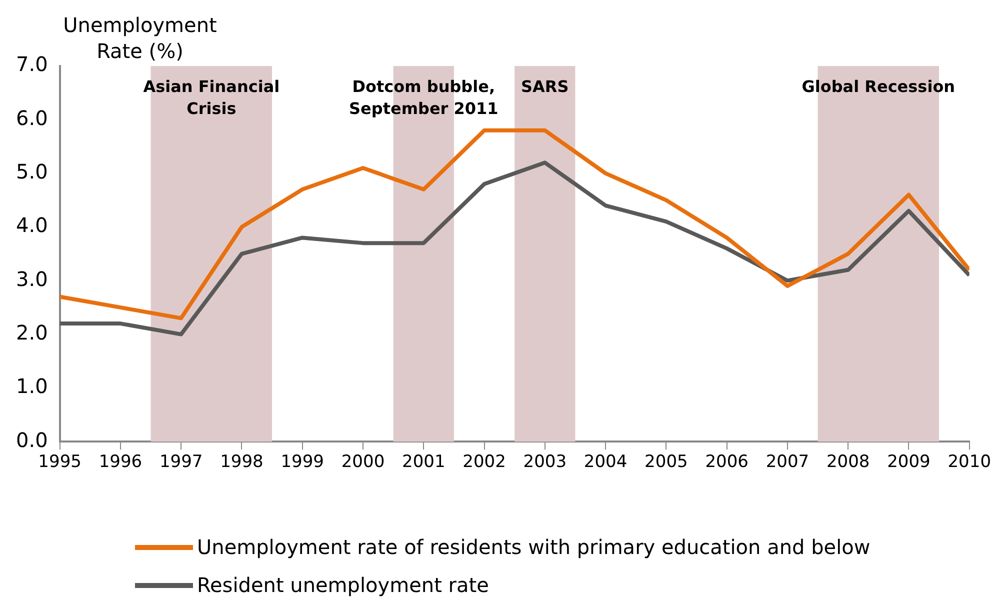  Describe the element at coordinates (211, 97) in the screenshot. I see `band-label: Asian Financial Crisis` at that location.